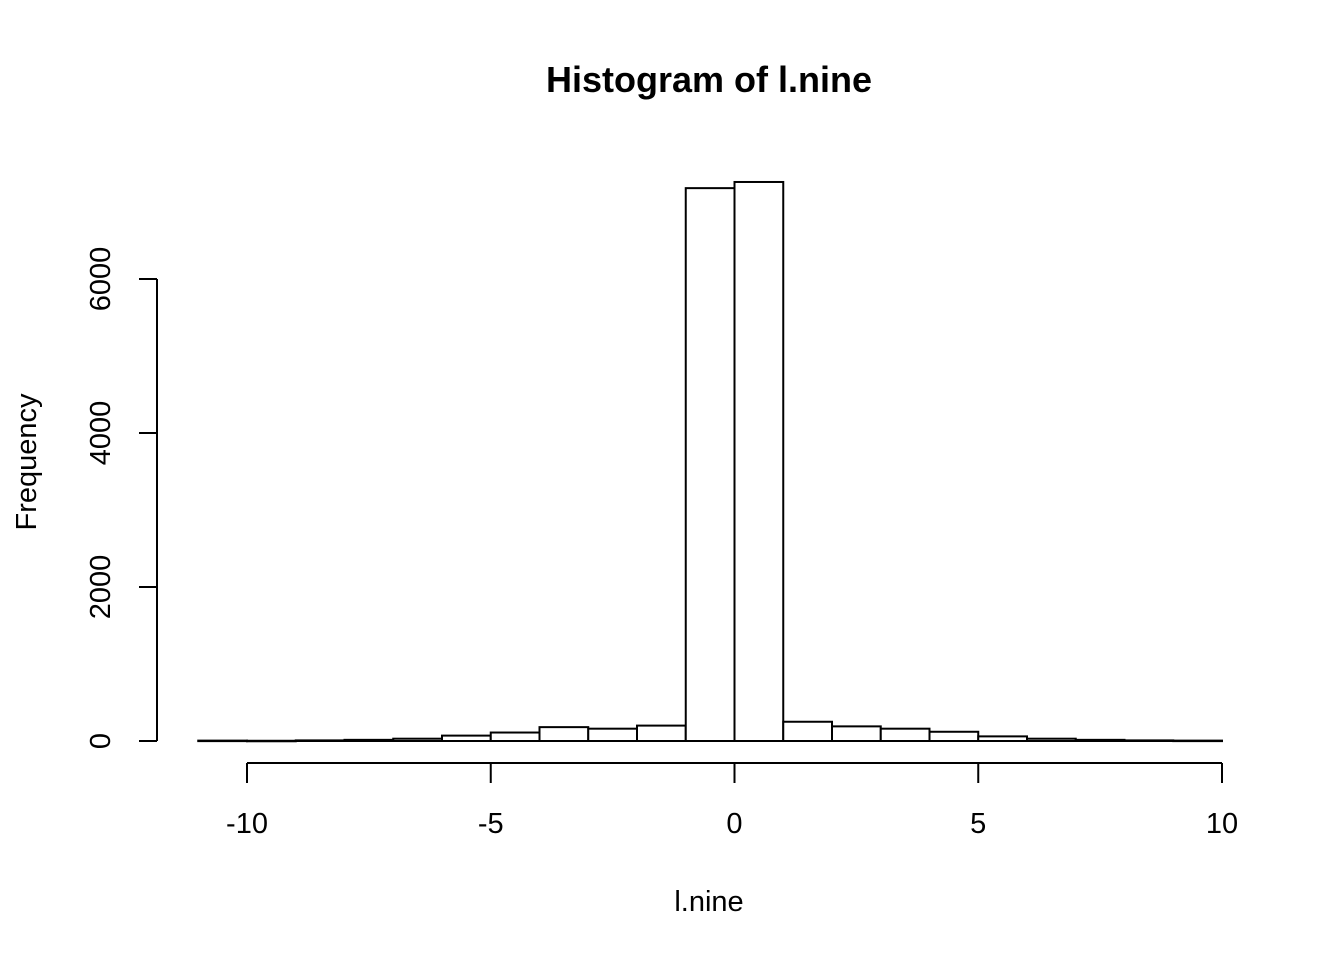 The width and height of the screenshot is (1344, 960). I want to click on y-tick-label: 2000, so click(101, 587).